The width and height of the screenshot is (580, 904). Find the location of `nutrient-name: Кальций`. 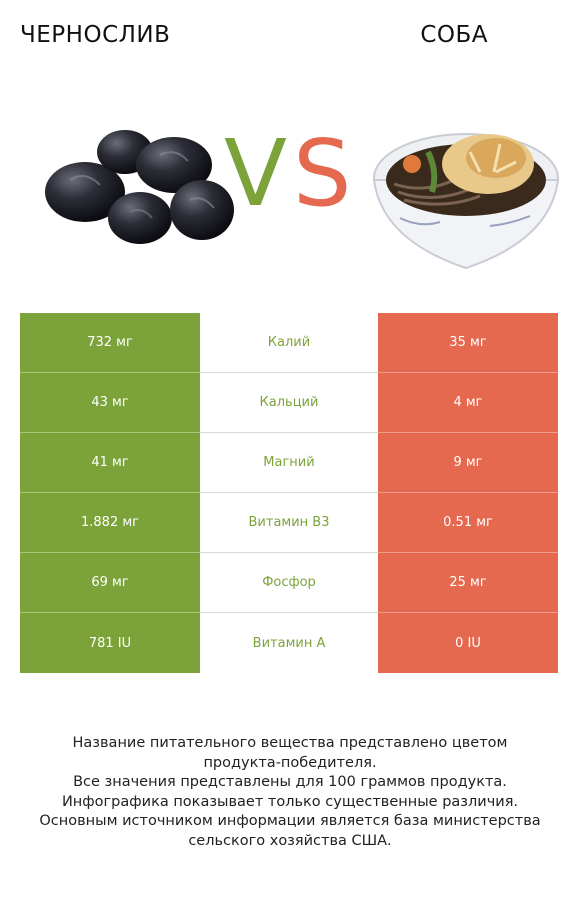

nutrient-name: Кальций is located at coordinates (289, 403).